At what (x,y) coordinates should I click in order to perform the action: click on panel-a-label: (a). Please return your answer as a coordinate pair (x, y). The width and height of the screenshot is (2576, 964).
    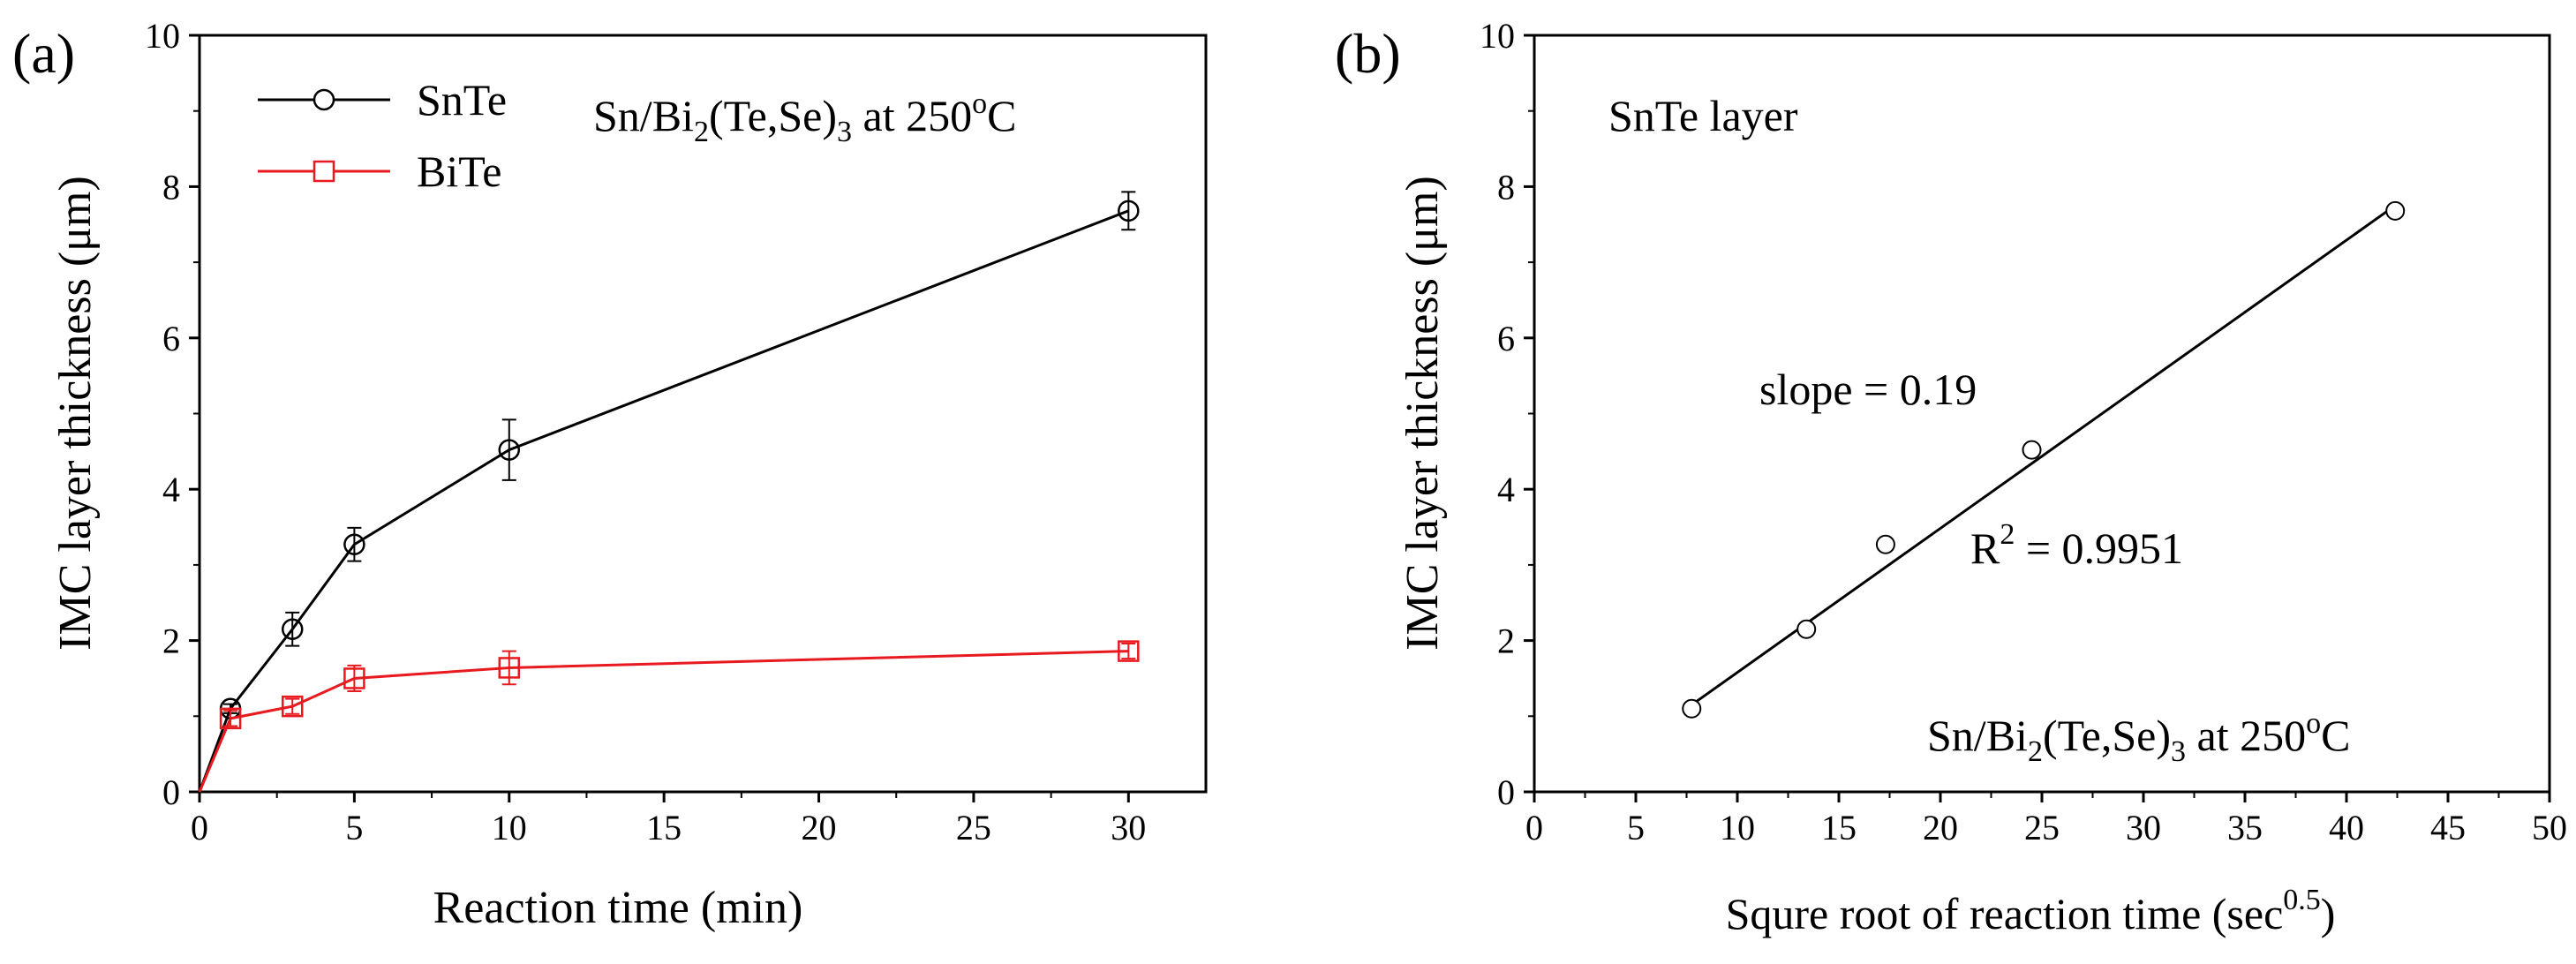
    Looking at the image, I should click on (44, 53).